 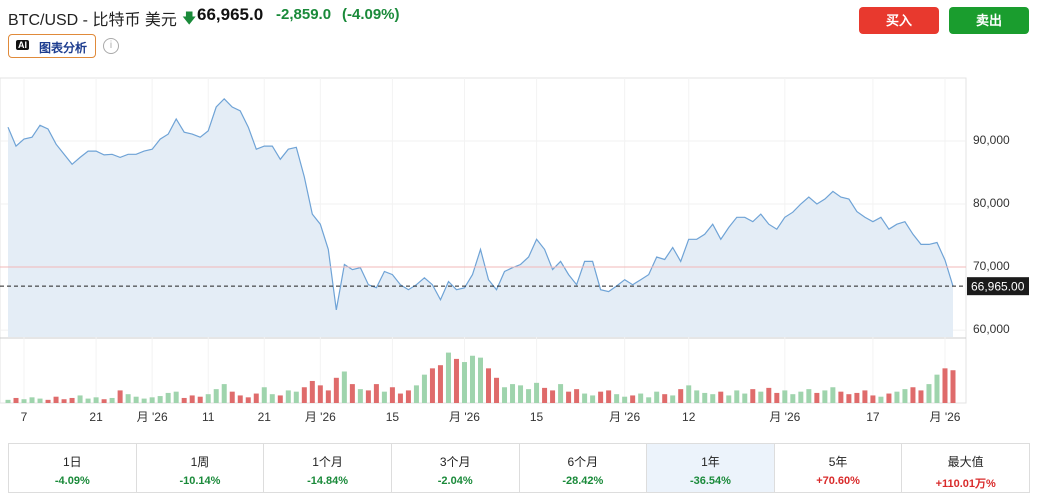 What do you see at coordinates (839, 468) in the screenshot?
I see `period-tab: 5年 +70.60%` at bounding box center [839, 468].